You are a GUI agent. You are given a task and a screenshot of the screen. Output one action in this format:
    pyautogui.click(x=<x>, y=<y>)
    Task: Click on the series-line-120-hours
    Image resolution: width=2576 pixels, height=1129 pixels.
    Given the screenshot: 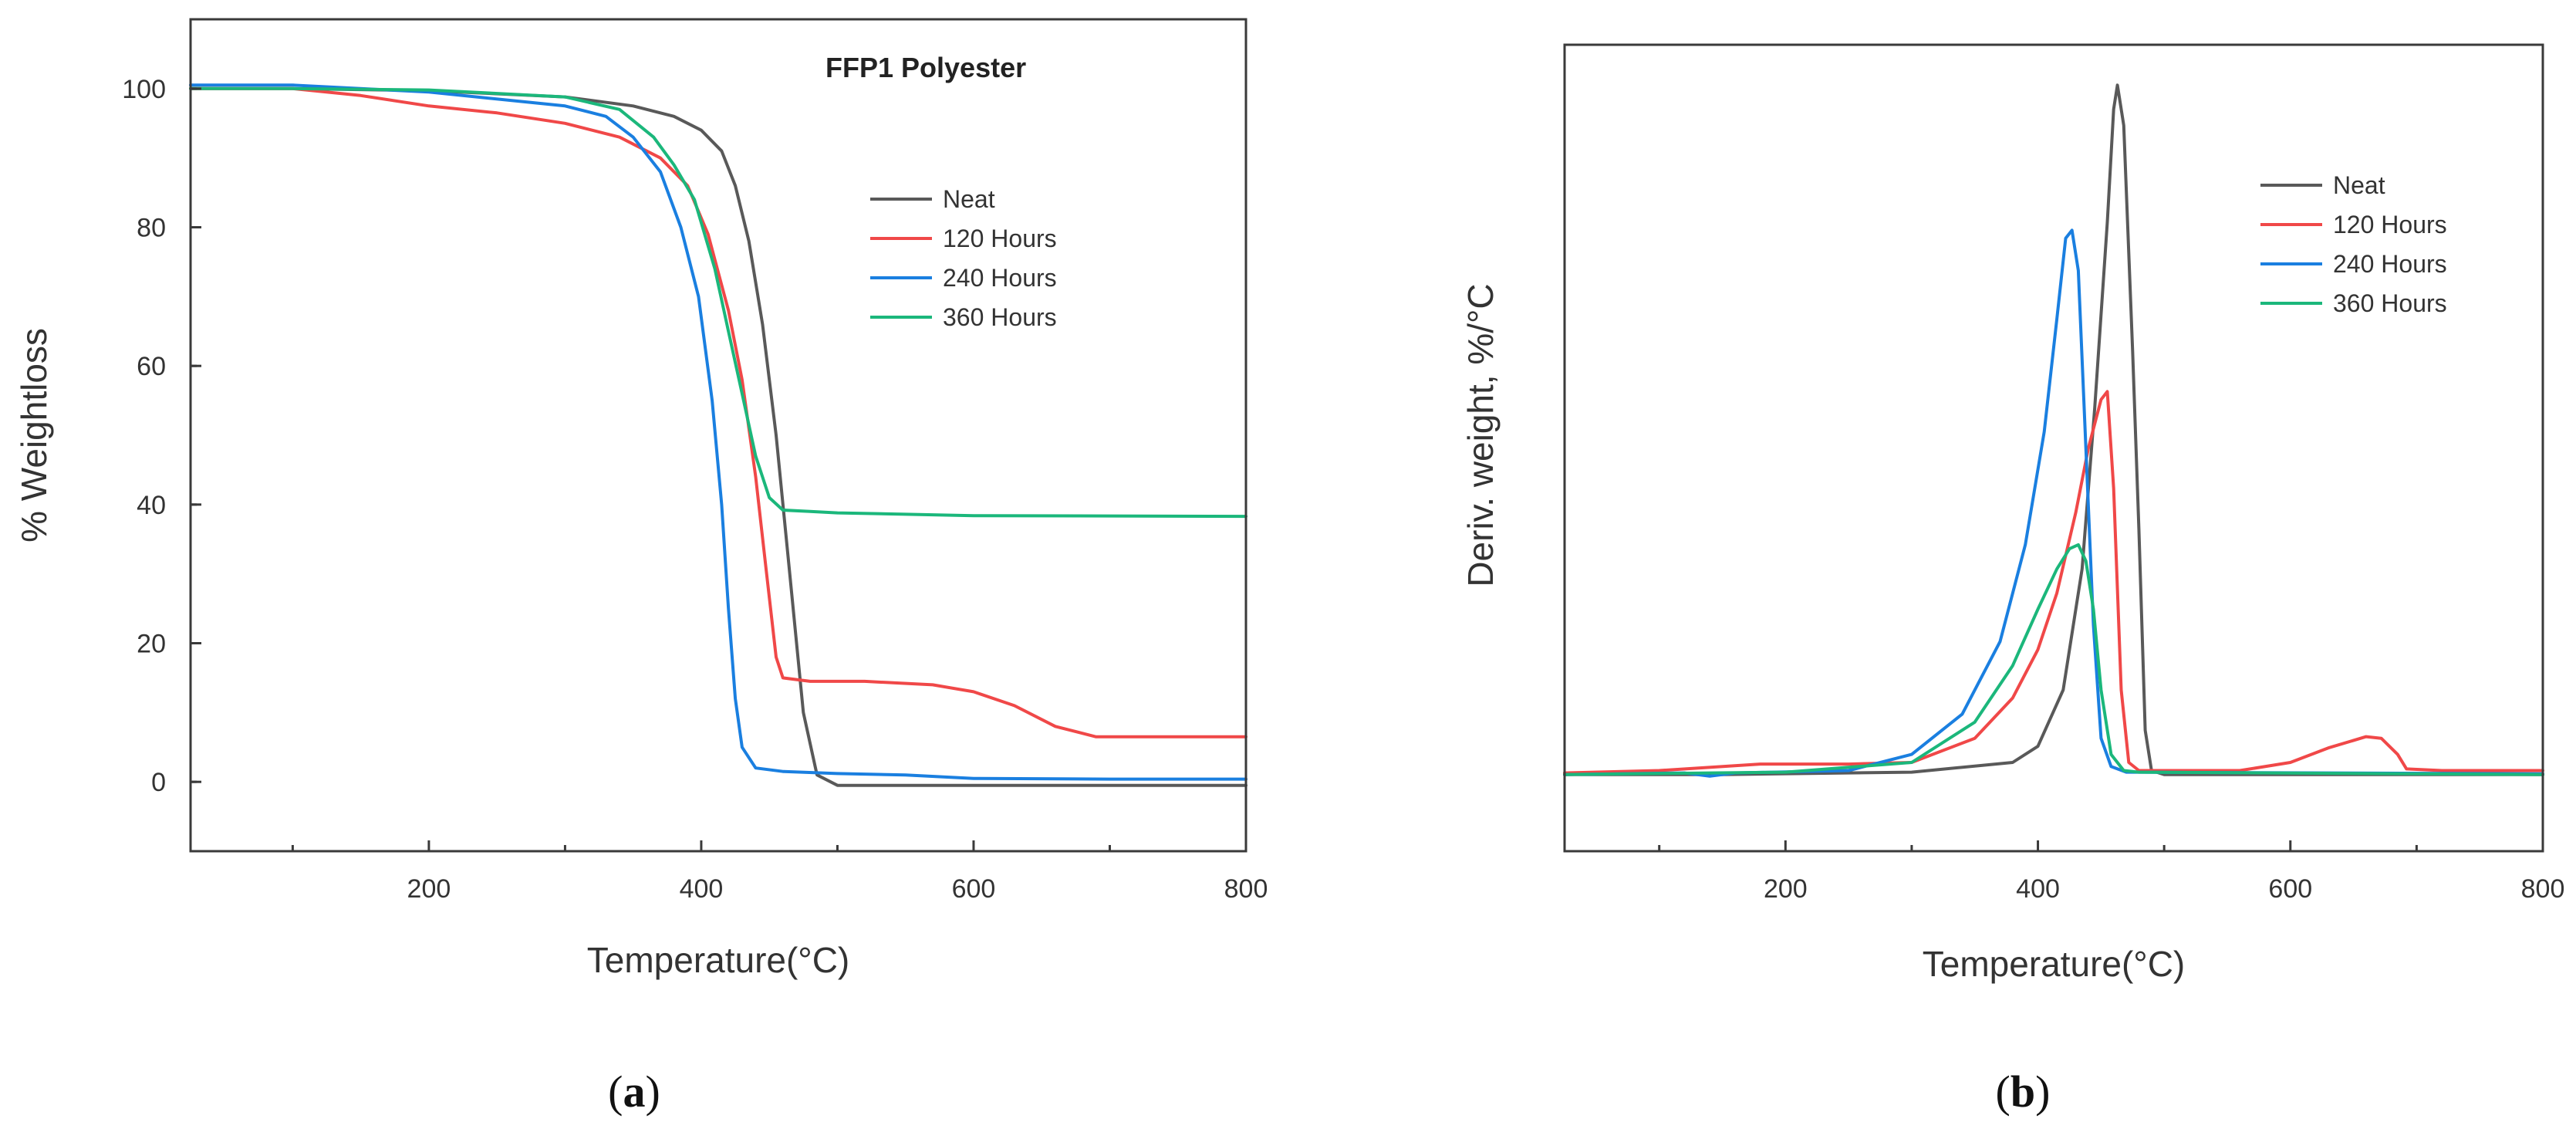 What is the action you would take?
    pyautogui.click(x=2053, y=582)
    